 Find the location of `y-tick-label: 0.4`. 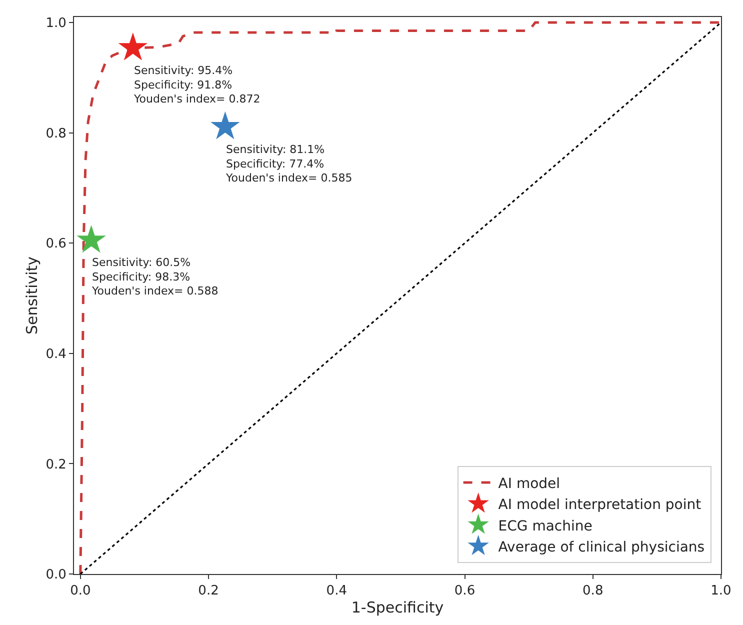

y-tick-label: 0.4 is located at coordinates (56, 354).